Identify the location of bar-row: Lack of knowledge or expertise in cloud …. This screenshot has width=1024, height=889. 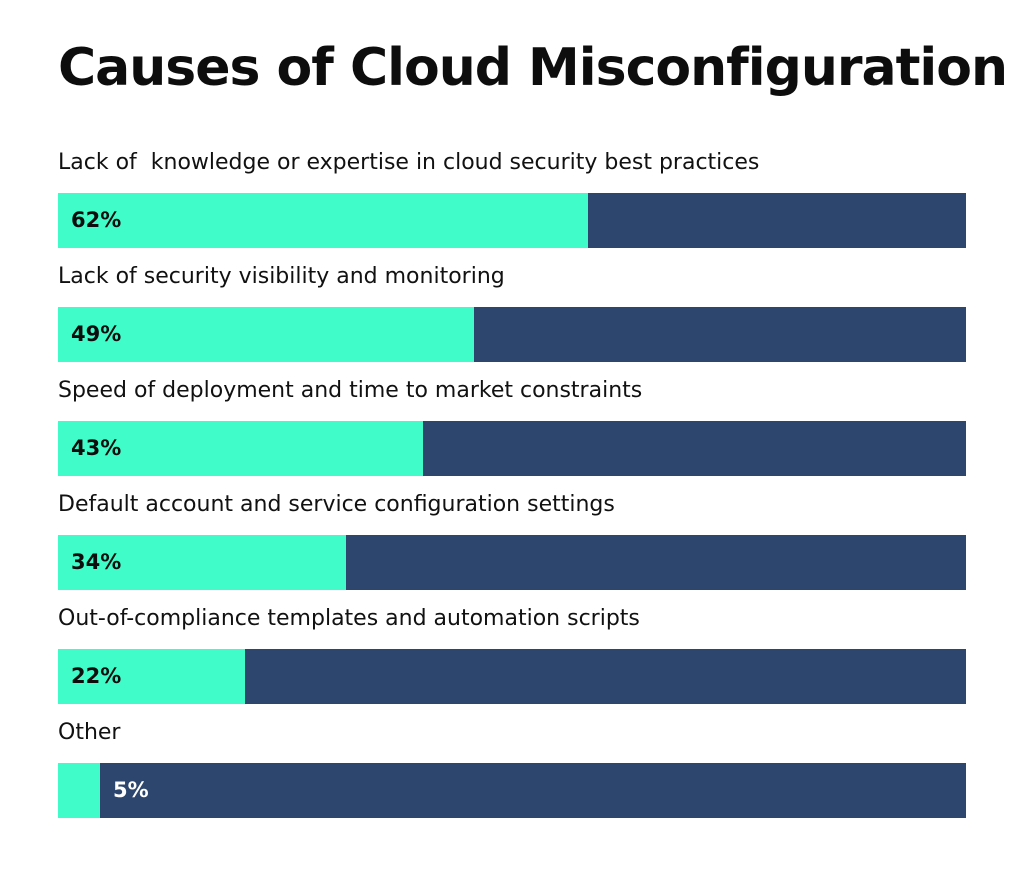
(512, 200).